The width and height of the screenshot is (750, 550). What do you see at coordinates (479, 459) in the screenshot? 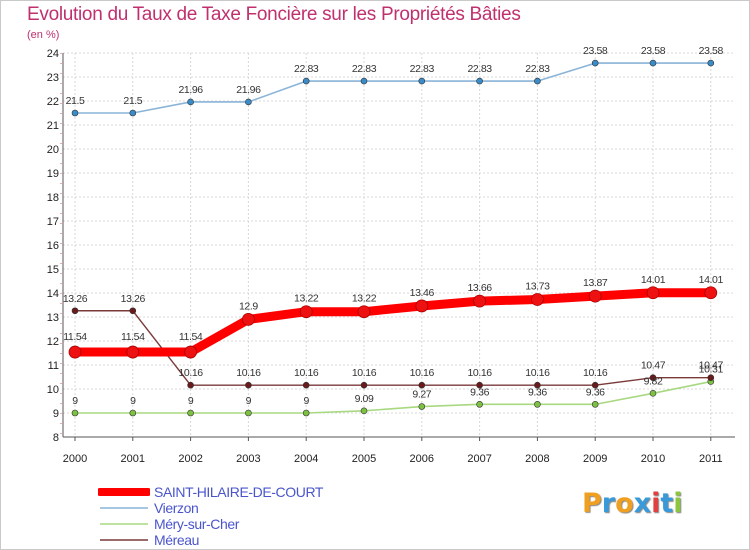
I see `x-tick-label: 2007` at bounding box center [479, 459].